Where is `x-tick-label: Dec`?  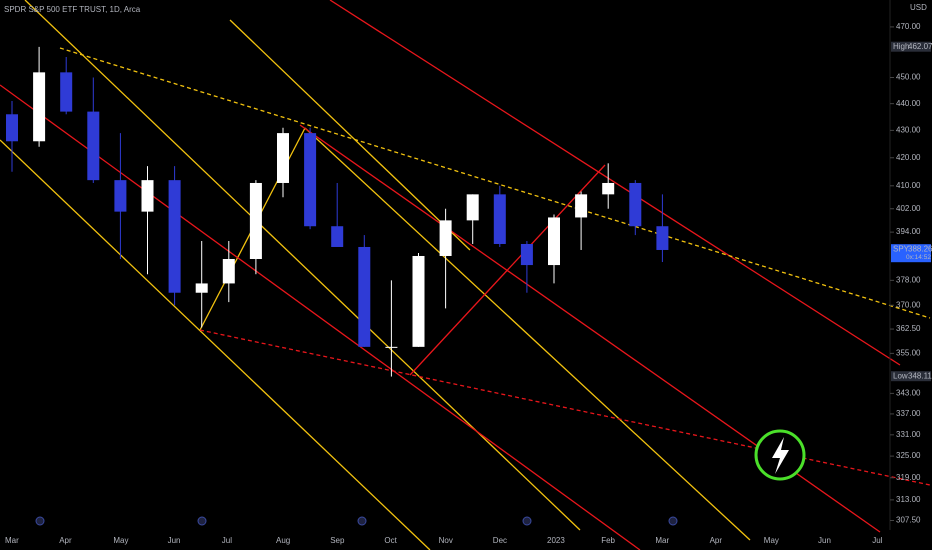
x-tick-label: Dec is located at coordinates (500, 540).